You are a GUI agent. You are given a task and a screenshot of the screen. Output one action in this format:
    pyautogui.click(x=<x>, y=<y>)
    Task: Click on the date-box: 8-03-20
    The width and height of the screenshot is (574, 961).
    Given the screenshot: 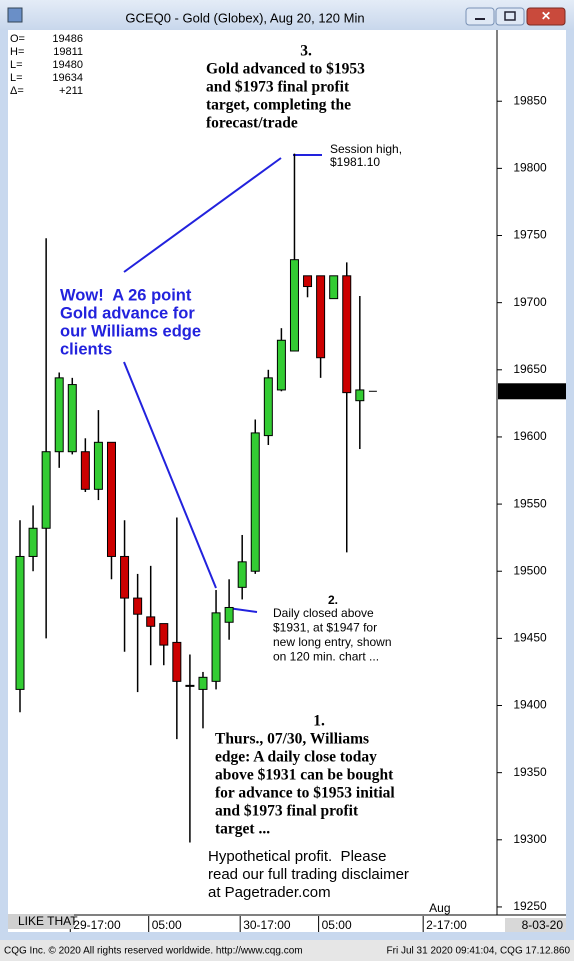 What is the action you would take?
    pyautogui.click(x=543, y=925)
    